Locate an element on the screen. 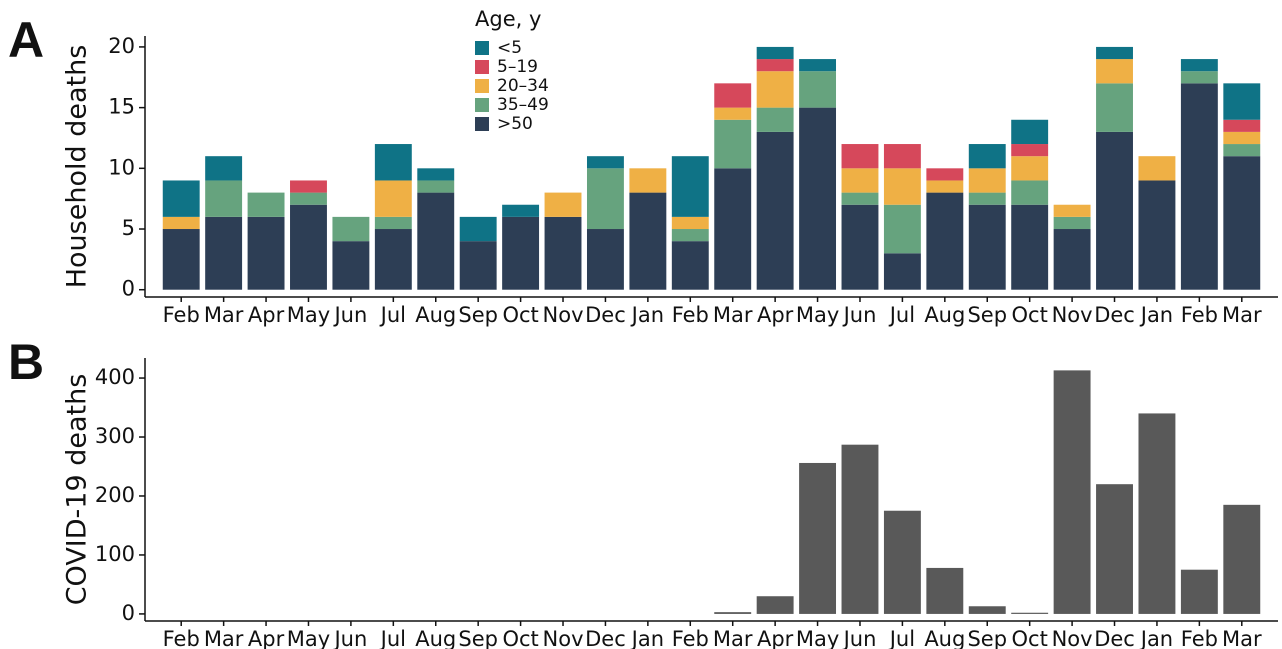  panel-label: B is located at coordinates (26, 362).